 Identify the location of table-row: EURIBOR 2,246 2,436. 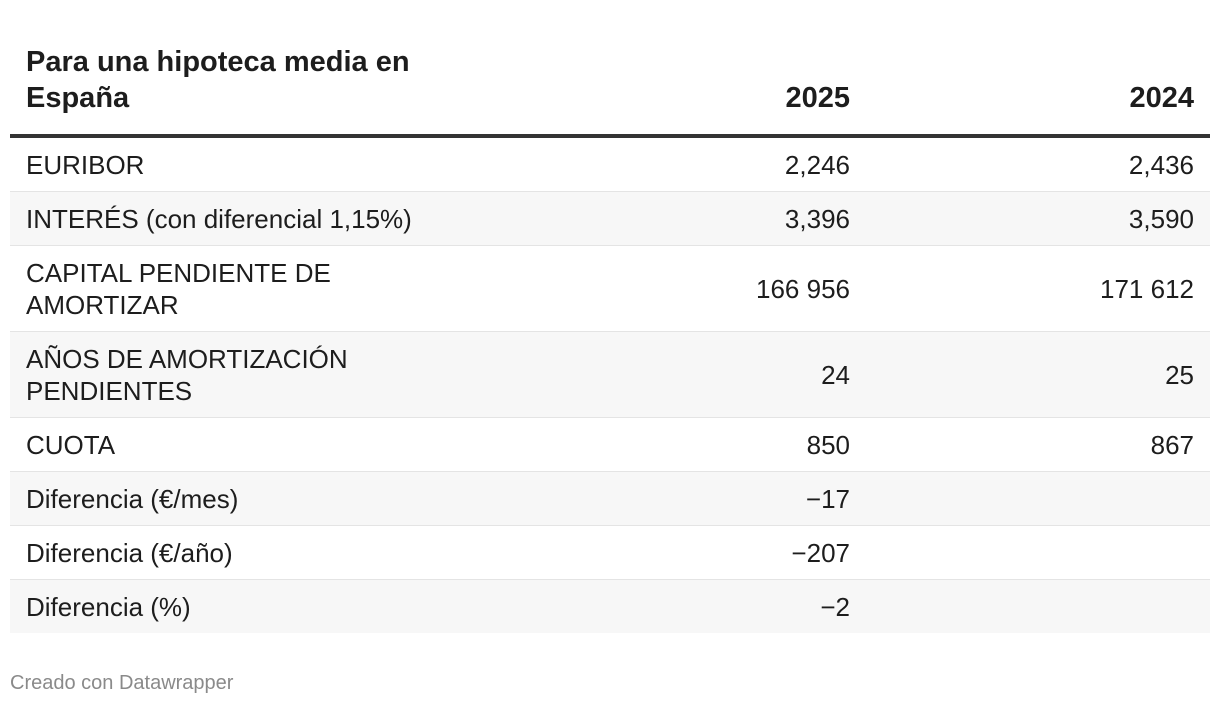
(610, 164).